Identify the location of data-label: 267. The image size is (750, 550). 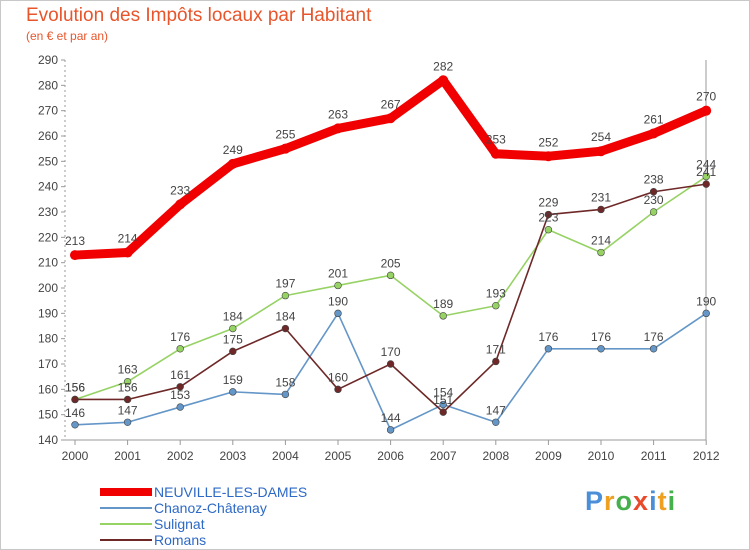
(391, 104).